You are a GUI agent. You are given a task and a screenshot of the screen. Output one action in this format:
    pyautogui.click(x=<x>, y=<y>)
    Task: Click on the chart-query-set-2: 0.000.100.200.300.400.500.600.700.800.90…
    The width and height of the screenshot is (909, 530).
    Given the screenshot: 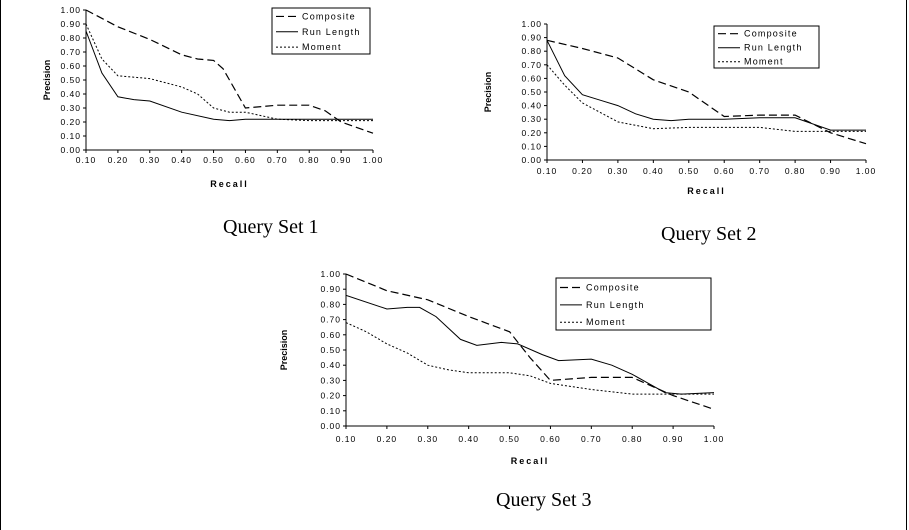 What is the action you would take?
    pyautogui.click(x=680, y=107)
    